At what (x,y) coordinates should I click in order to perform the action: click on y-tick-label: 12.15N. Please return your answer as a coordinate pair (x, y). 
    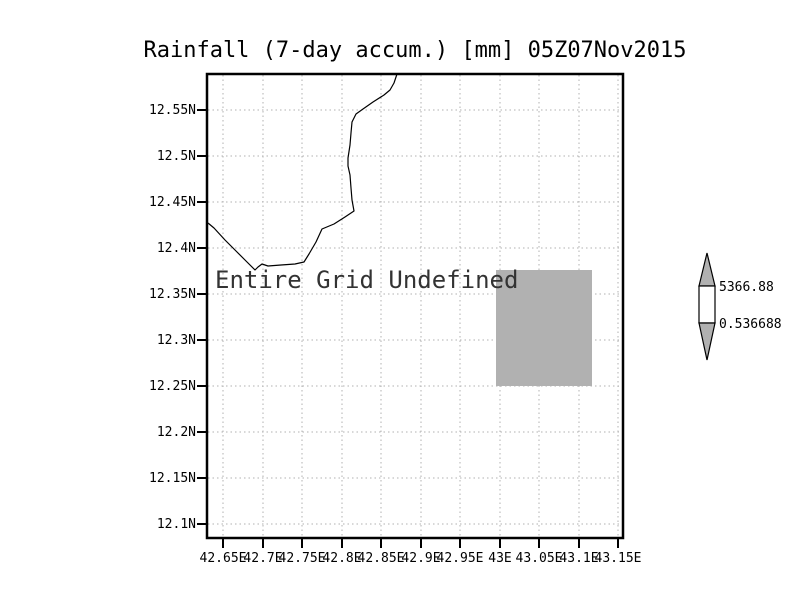
    Looking at the image, I should click on (172, 478).